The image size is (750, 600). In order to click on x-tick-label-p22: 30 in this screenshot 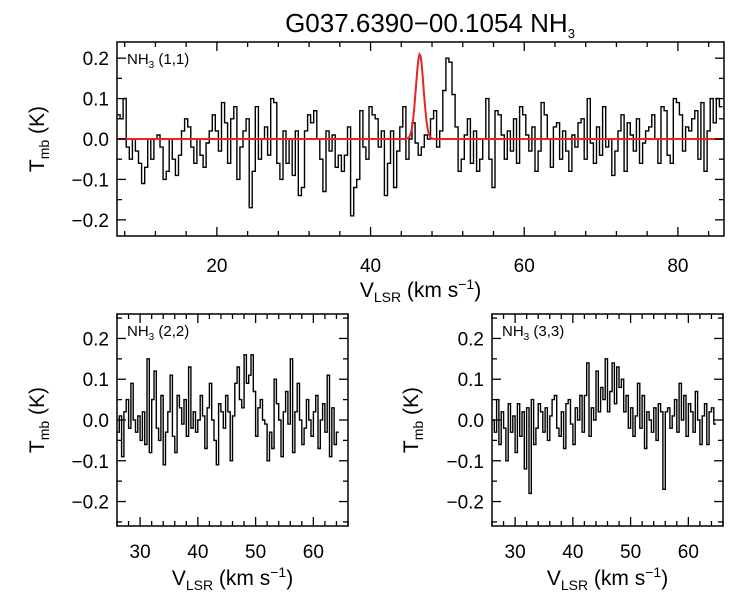, I will do `click(140, 552)`.